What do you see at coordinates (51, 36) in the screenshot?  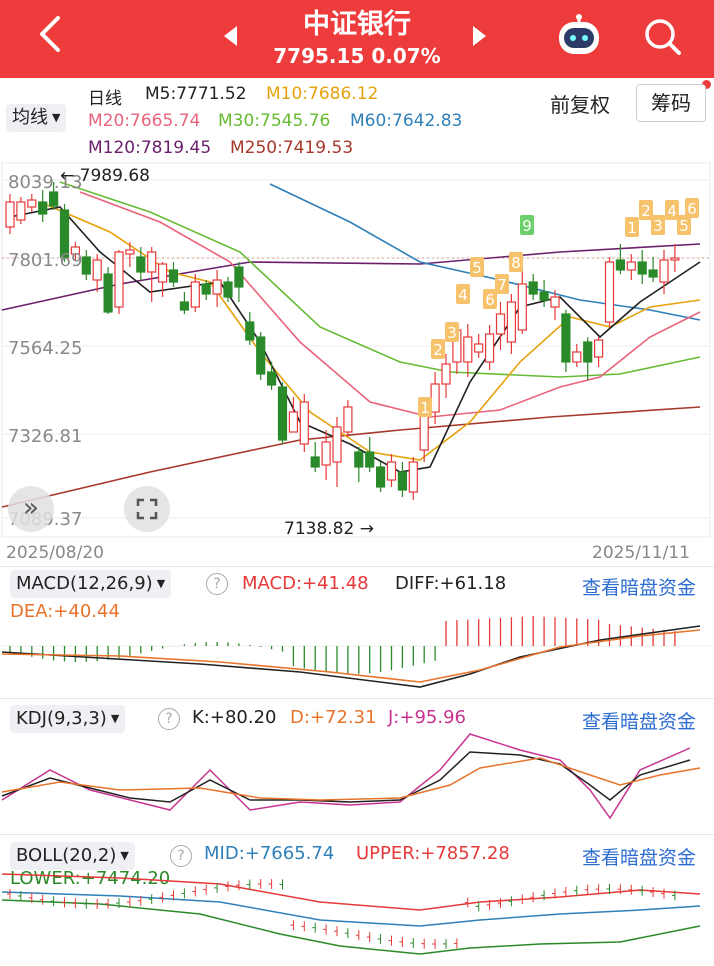 I see `back-icon` at bounding box center [51, 36].